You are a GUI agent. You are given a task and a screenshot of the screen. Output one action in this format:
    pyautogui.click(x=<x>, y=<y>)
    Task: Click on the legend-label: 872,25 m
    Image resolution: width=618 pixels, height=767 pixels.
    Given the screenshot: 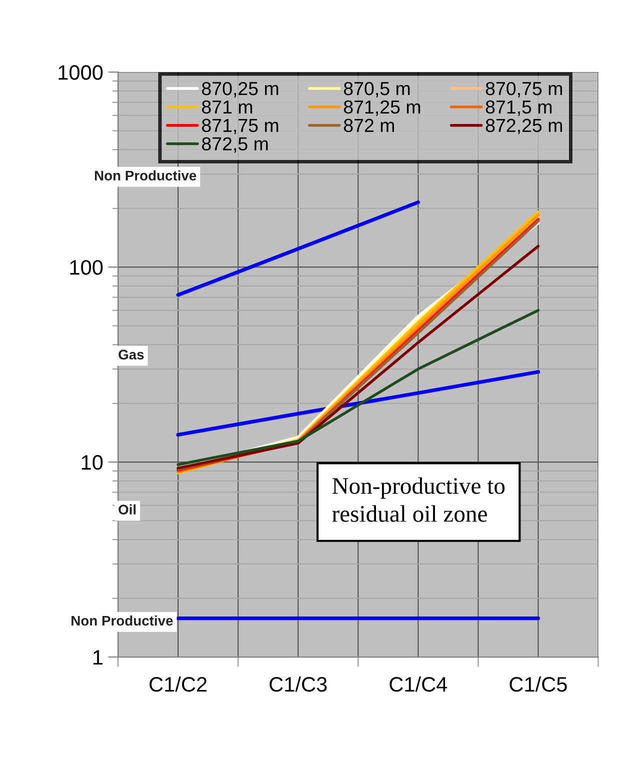 What is the action you would take?
    pyautogui.click(x=524, y=126)
    